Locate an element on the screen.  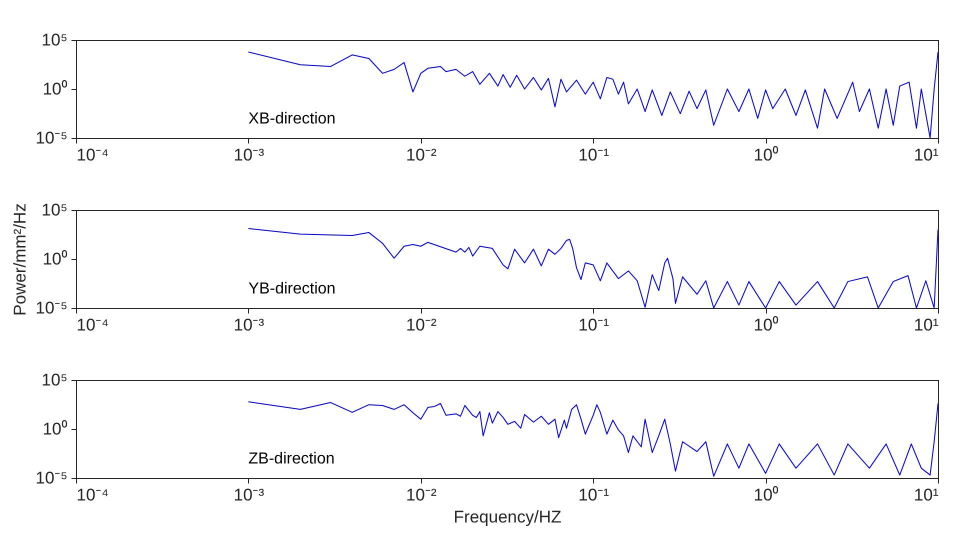
annotation: YB-direction is located at coordinates (292, 289).